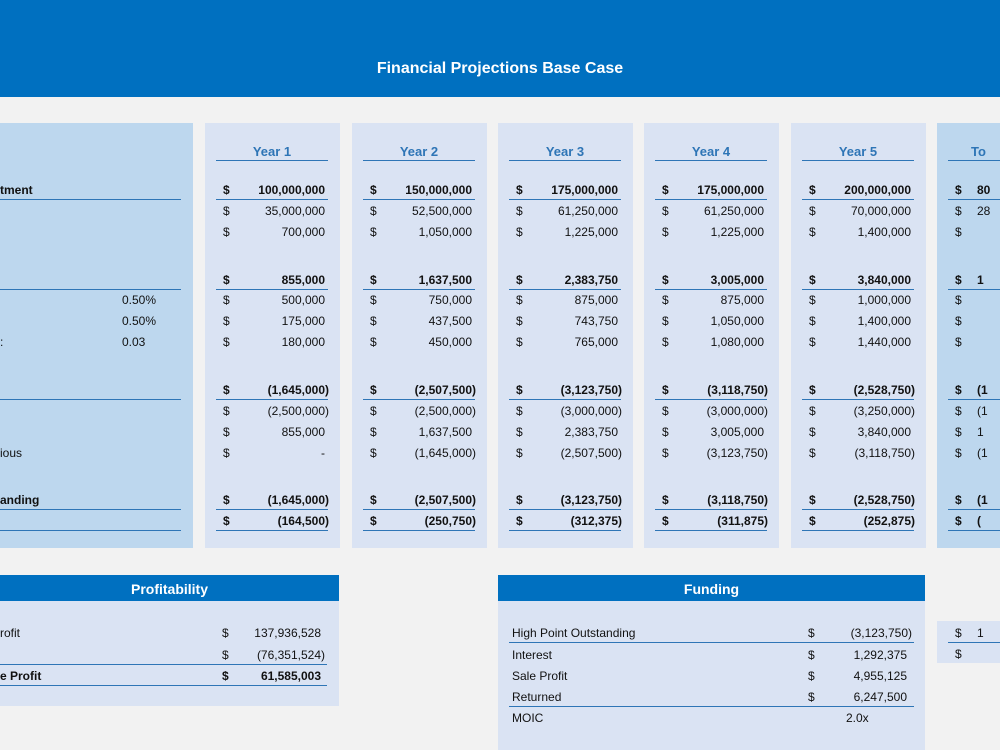 This screenshot has width=1000, height=750. What do you see at coordinates (163, 685) in the screenshot?
I see `profit-underline` at bounding box center [163, 685].